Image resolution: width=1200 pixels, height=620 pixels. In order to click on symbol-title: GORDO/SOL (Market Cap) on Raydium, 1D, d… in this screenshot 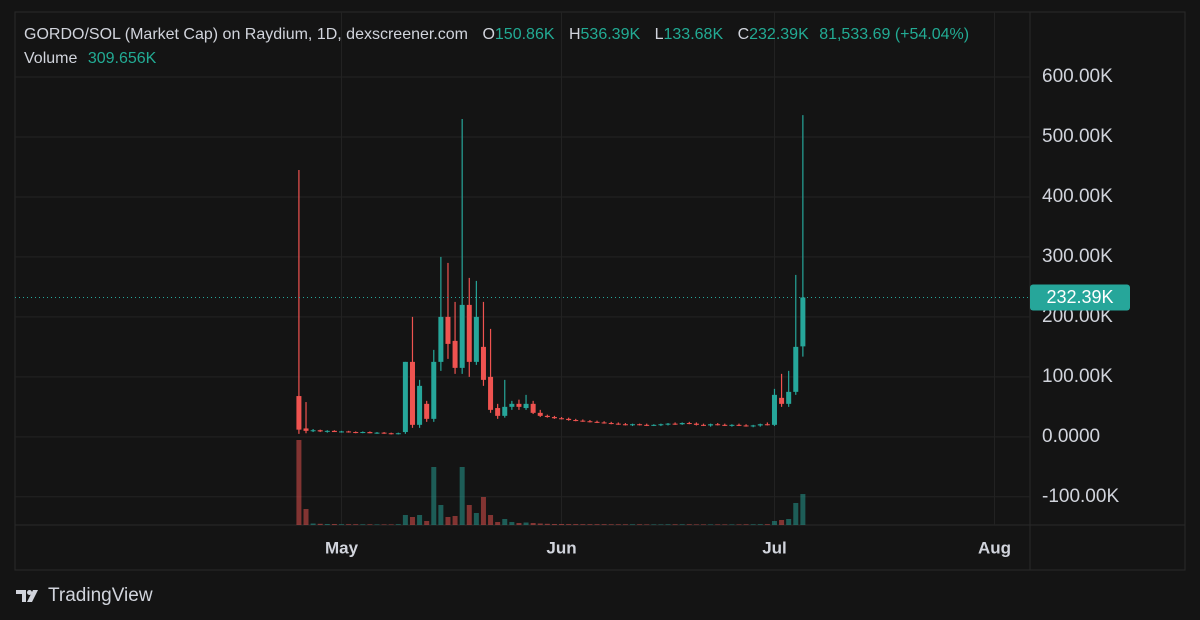, I will do `click(246, 34)`.